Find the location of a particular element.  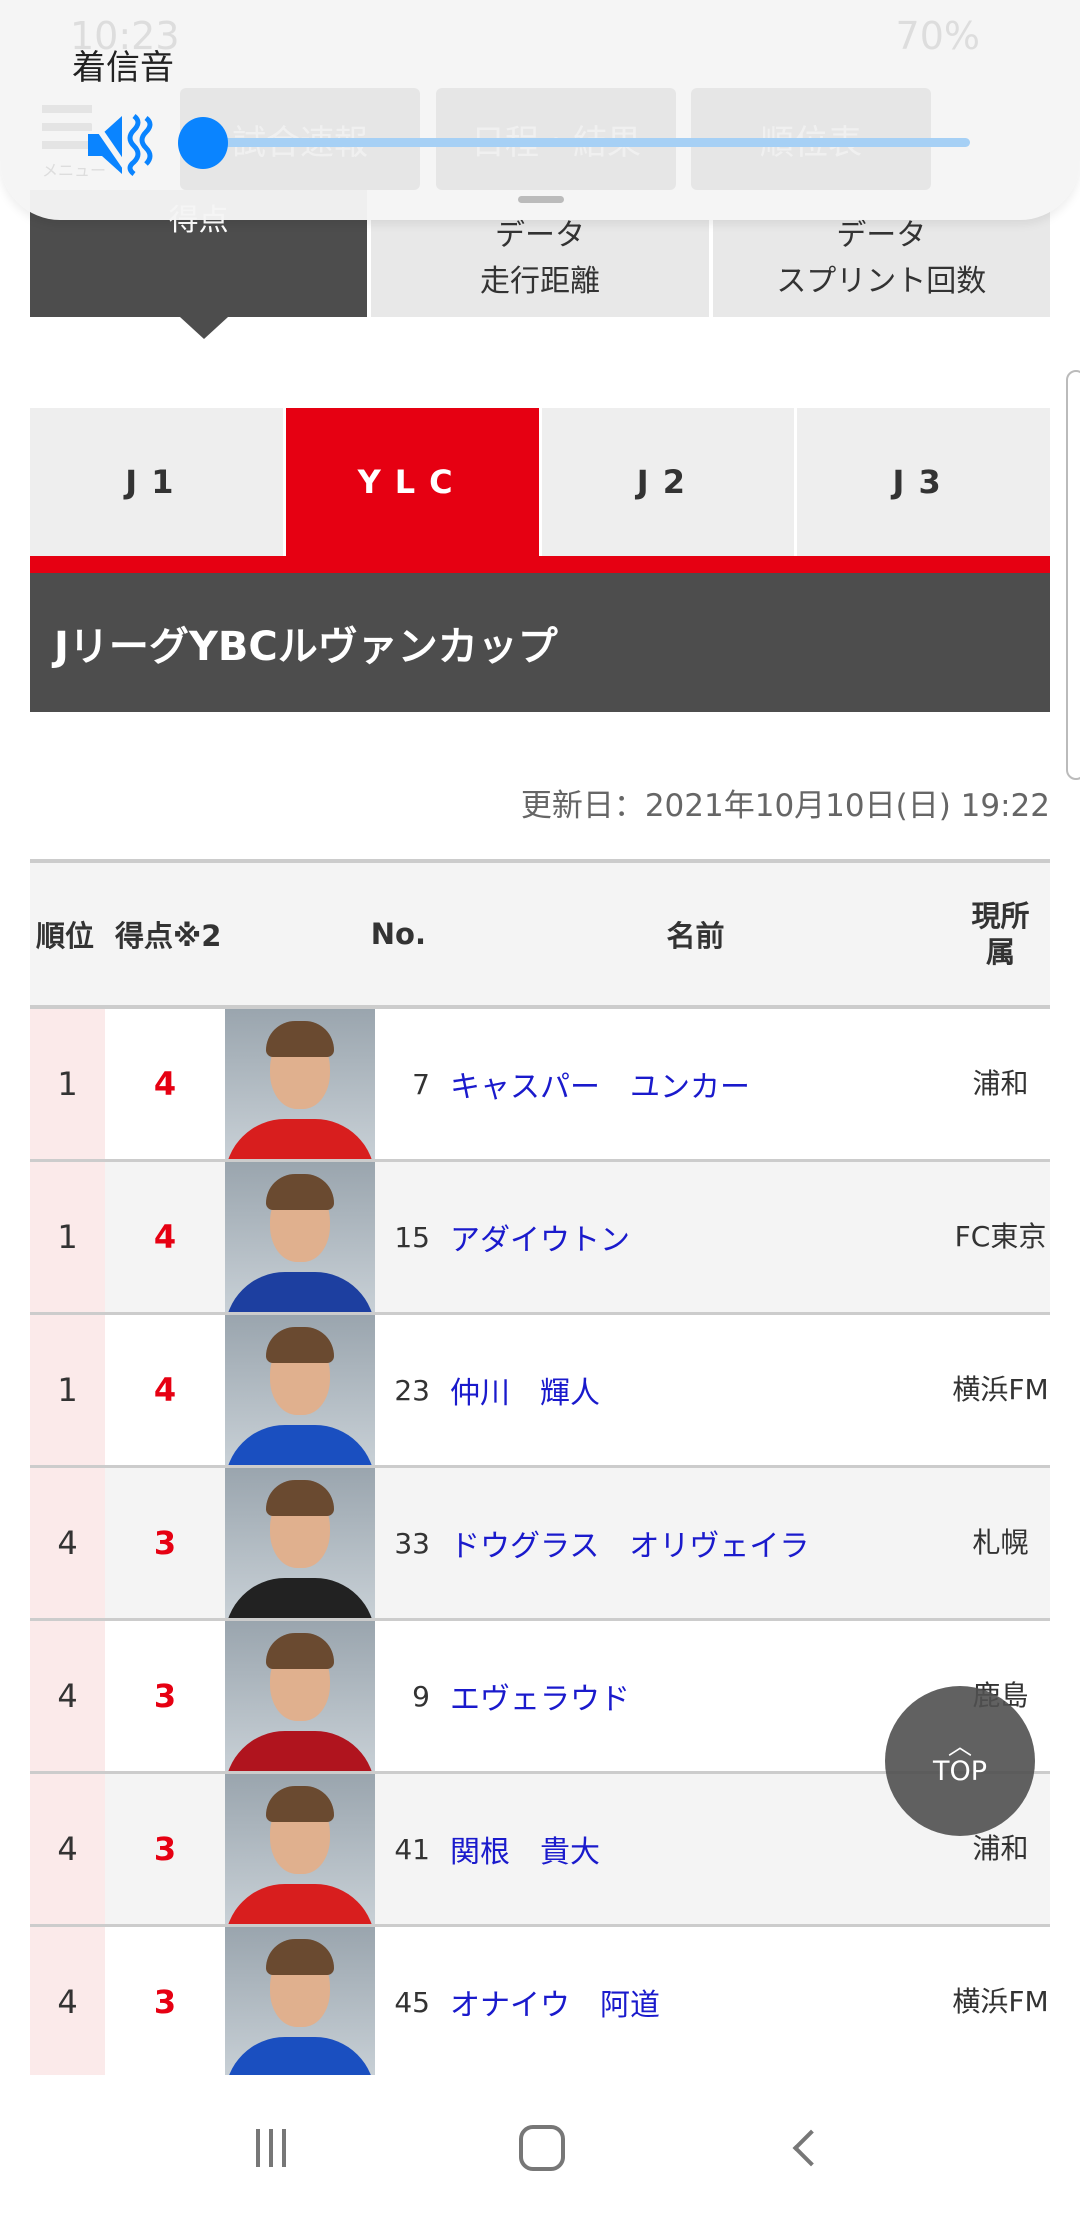

league-tabs: J1 YLC J2 J3 is located at coordinates (540, 482).